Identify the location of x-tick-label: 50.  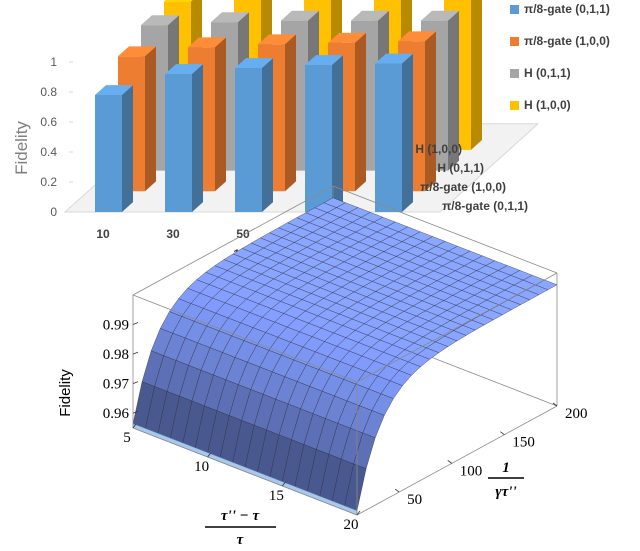
(243, 234).